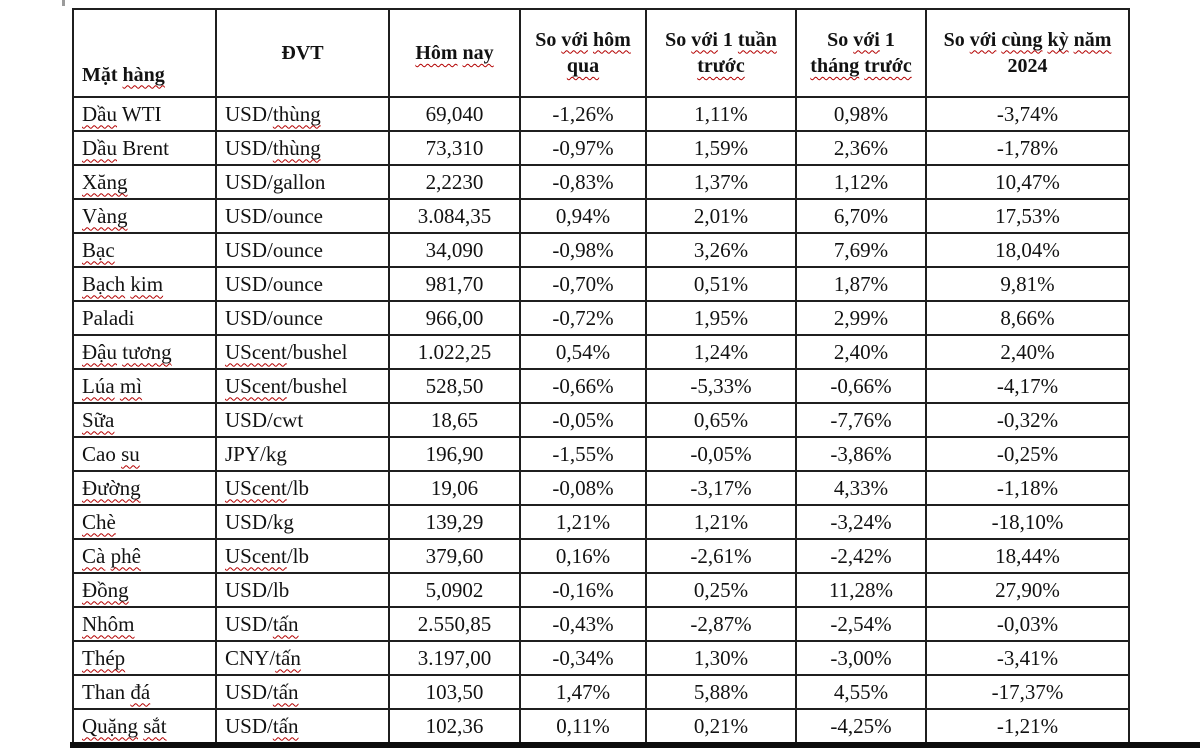 The width and height of the screenshot is (1200, 751). What do you see at coordinates (721, 556) in the screenshot?
I see `cell-vs-week: -2,61%` at bounding box center [721, 556].